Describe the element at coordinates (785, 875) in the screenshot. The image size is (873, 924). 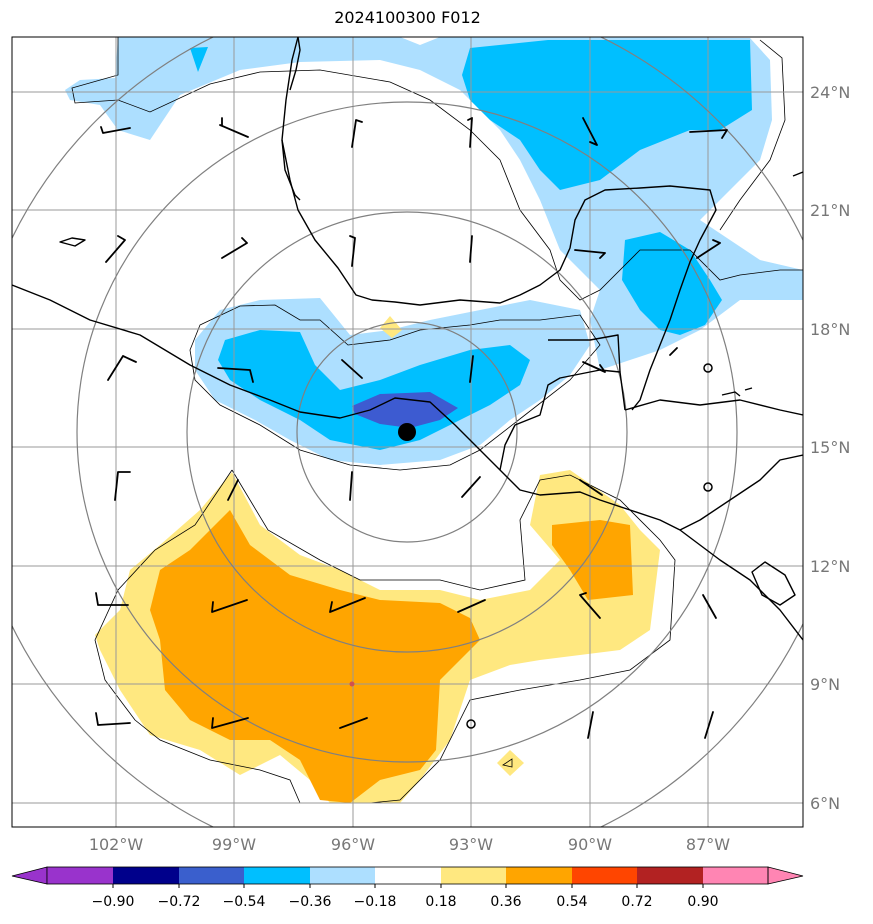
I see `colorbar-extend-high` at that location.